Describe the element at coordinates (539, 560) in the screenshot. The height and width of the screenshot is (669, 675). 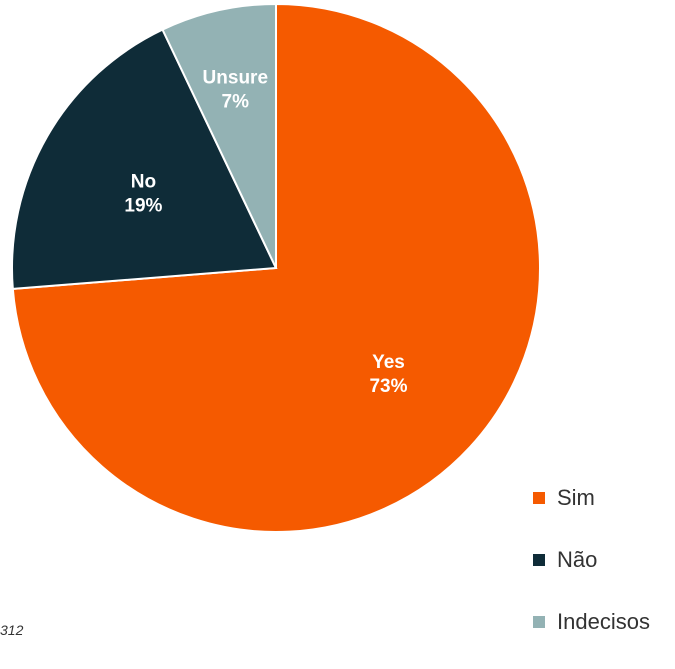
I see `legend-swatch-nao` at that location.